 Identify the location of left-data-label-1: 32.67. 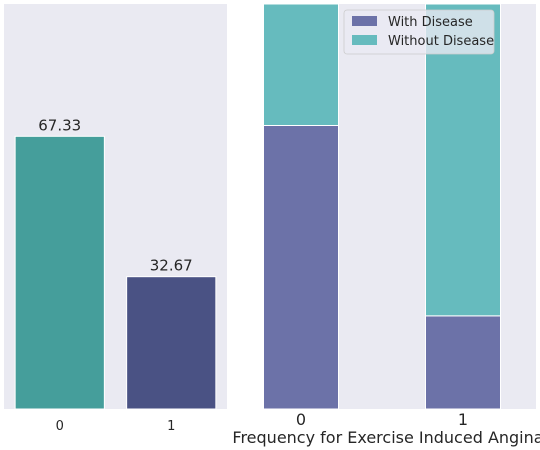
(171, 266).